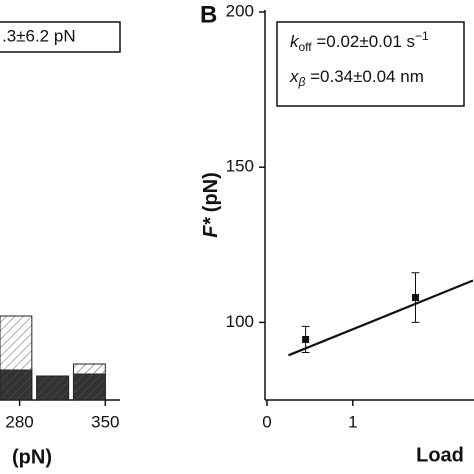 Image resolution: width=474 pixels, height=474 pixels. I want to click on value: =0.02±0.01 s, so click(363, 41).